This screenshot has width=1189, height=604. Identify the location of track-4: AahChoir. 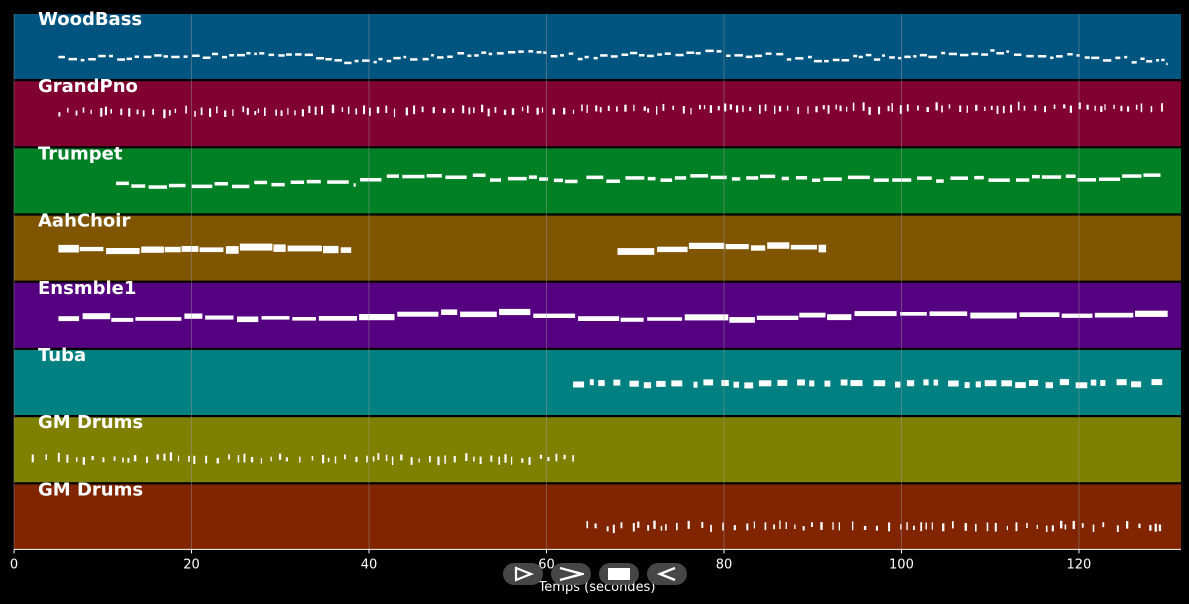
(597, 246).